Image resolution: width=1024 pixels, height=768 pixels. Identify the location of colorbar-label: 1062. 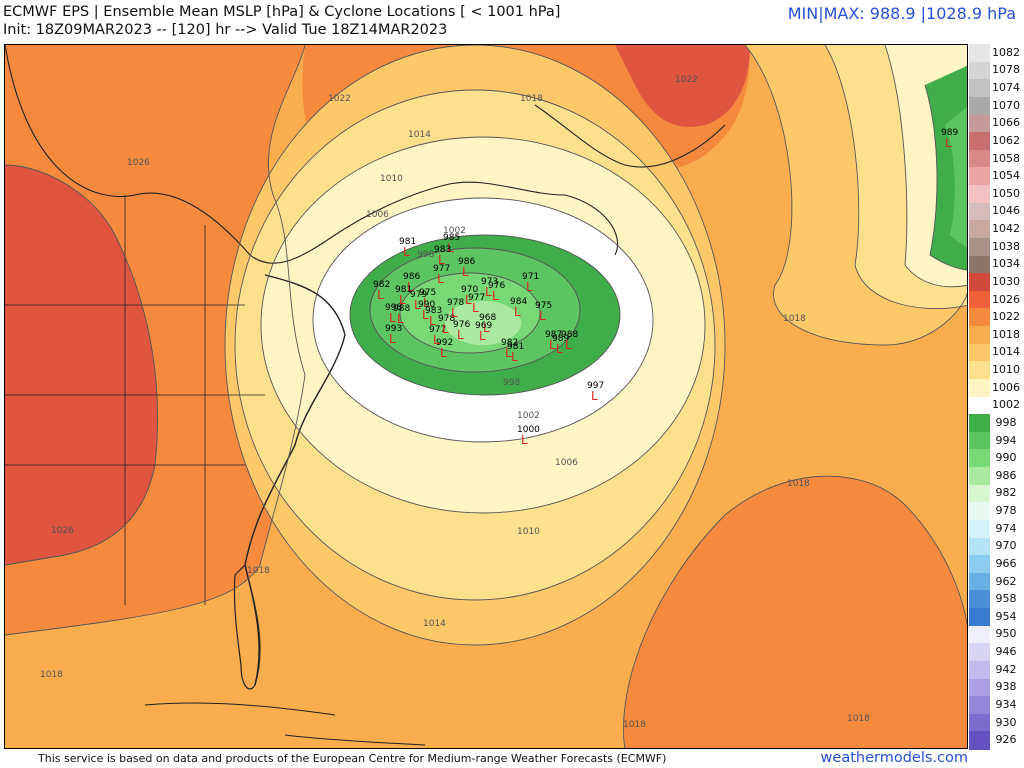
(1006, 140).